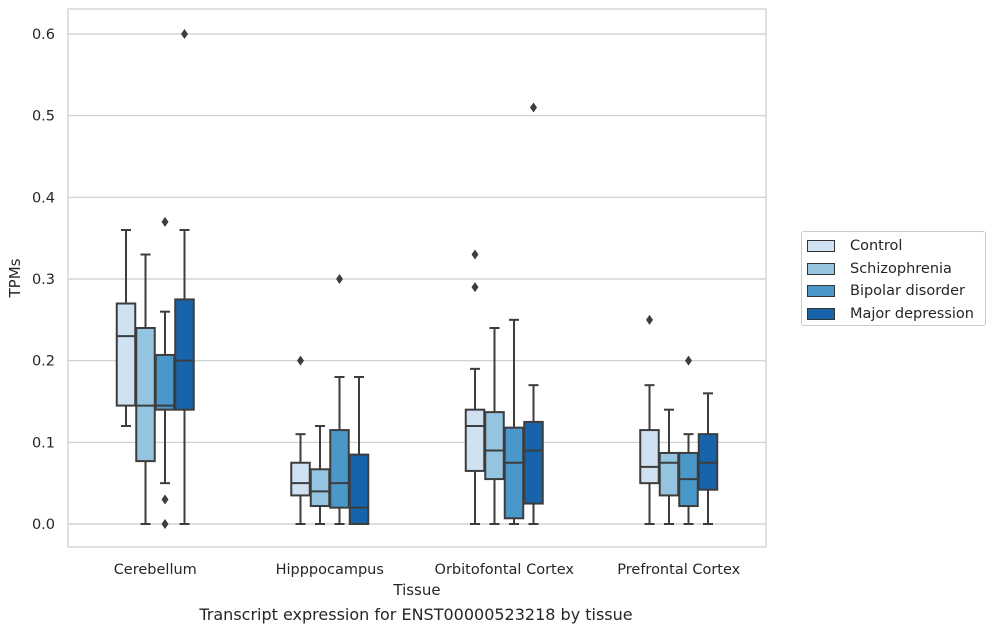 This screenshot has width=997, height=634. Describe the element at coordinates (505, 570) in the screenshot. I see `x-tick-label: Orbitofontal Cortex` at that location.